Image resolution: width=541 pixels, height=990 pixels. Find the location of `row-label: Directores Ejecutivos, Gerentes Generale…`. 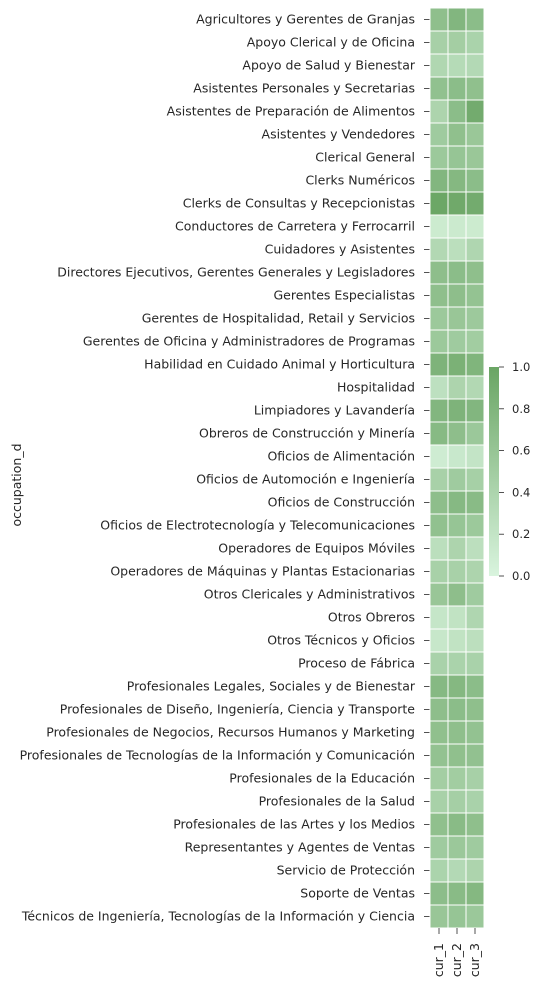

row-label: Directores Ejecutivos, Gerentes Generale… is located at coordinates (236, 272).